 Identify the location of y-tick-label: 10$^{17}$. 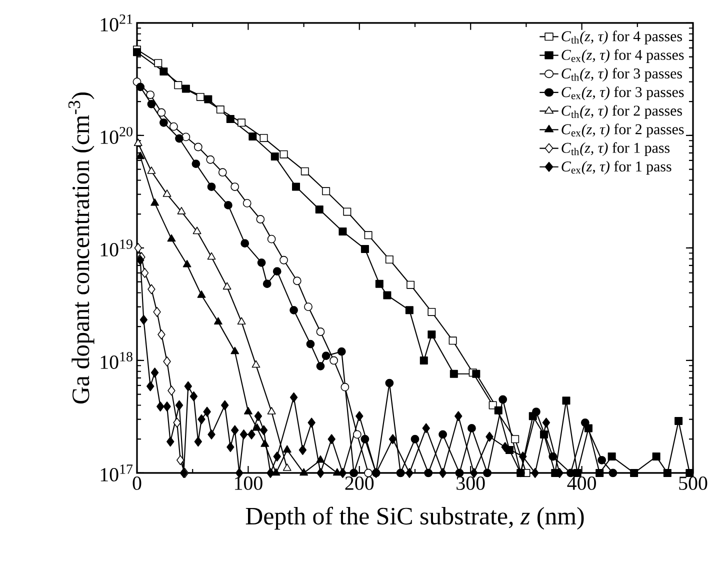
(116, 473).